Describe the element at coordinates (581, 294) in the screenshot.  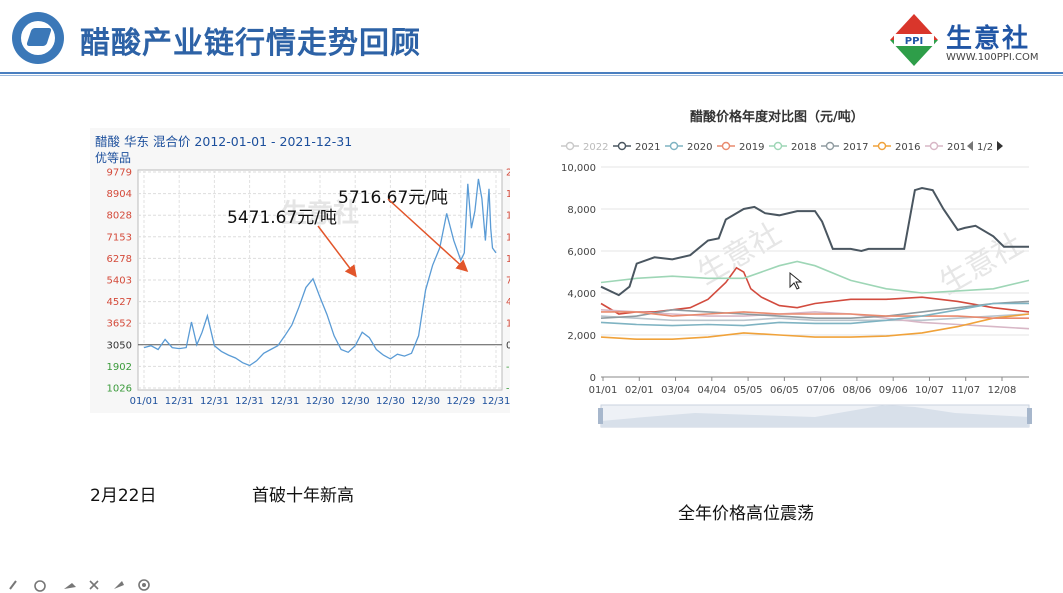
I see `right-y-tick-label: 4,000` at that location.